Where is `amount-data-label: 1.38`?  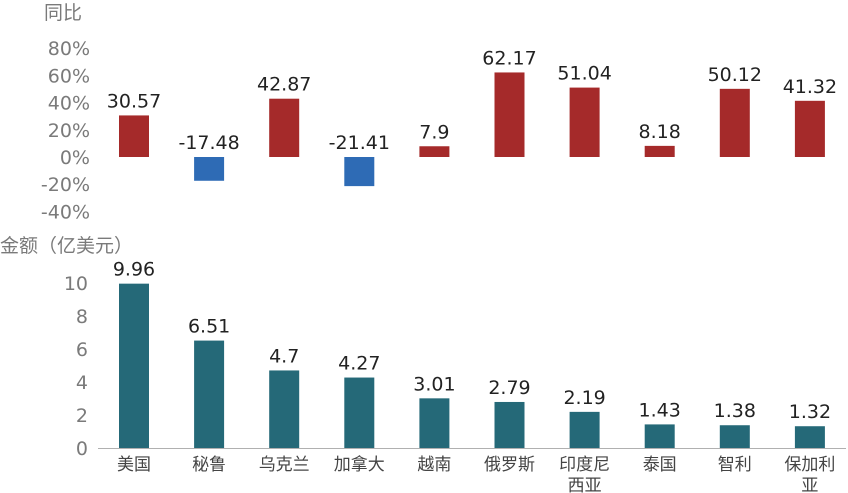 amount-data-label: 1.38 is located at coordinates (735, 411).